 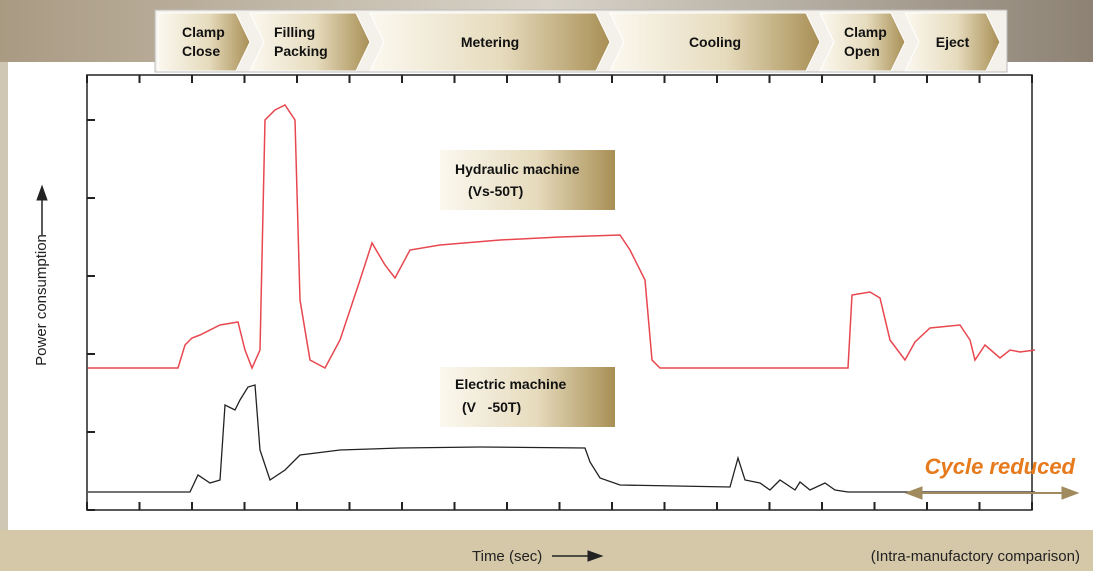 I want to click on cycle-arrow, so click(x=992, y=493).